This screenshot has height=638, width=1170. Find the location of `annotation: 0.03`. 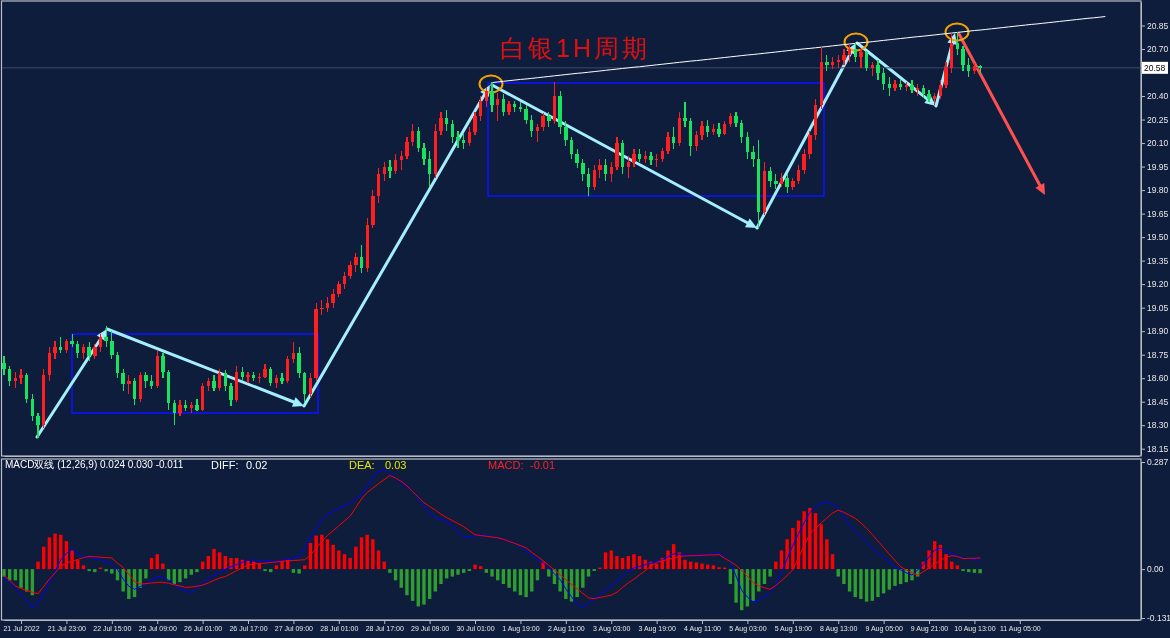

annotation: 0.03 is located at coordinates (396, 465).